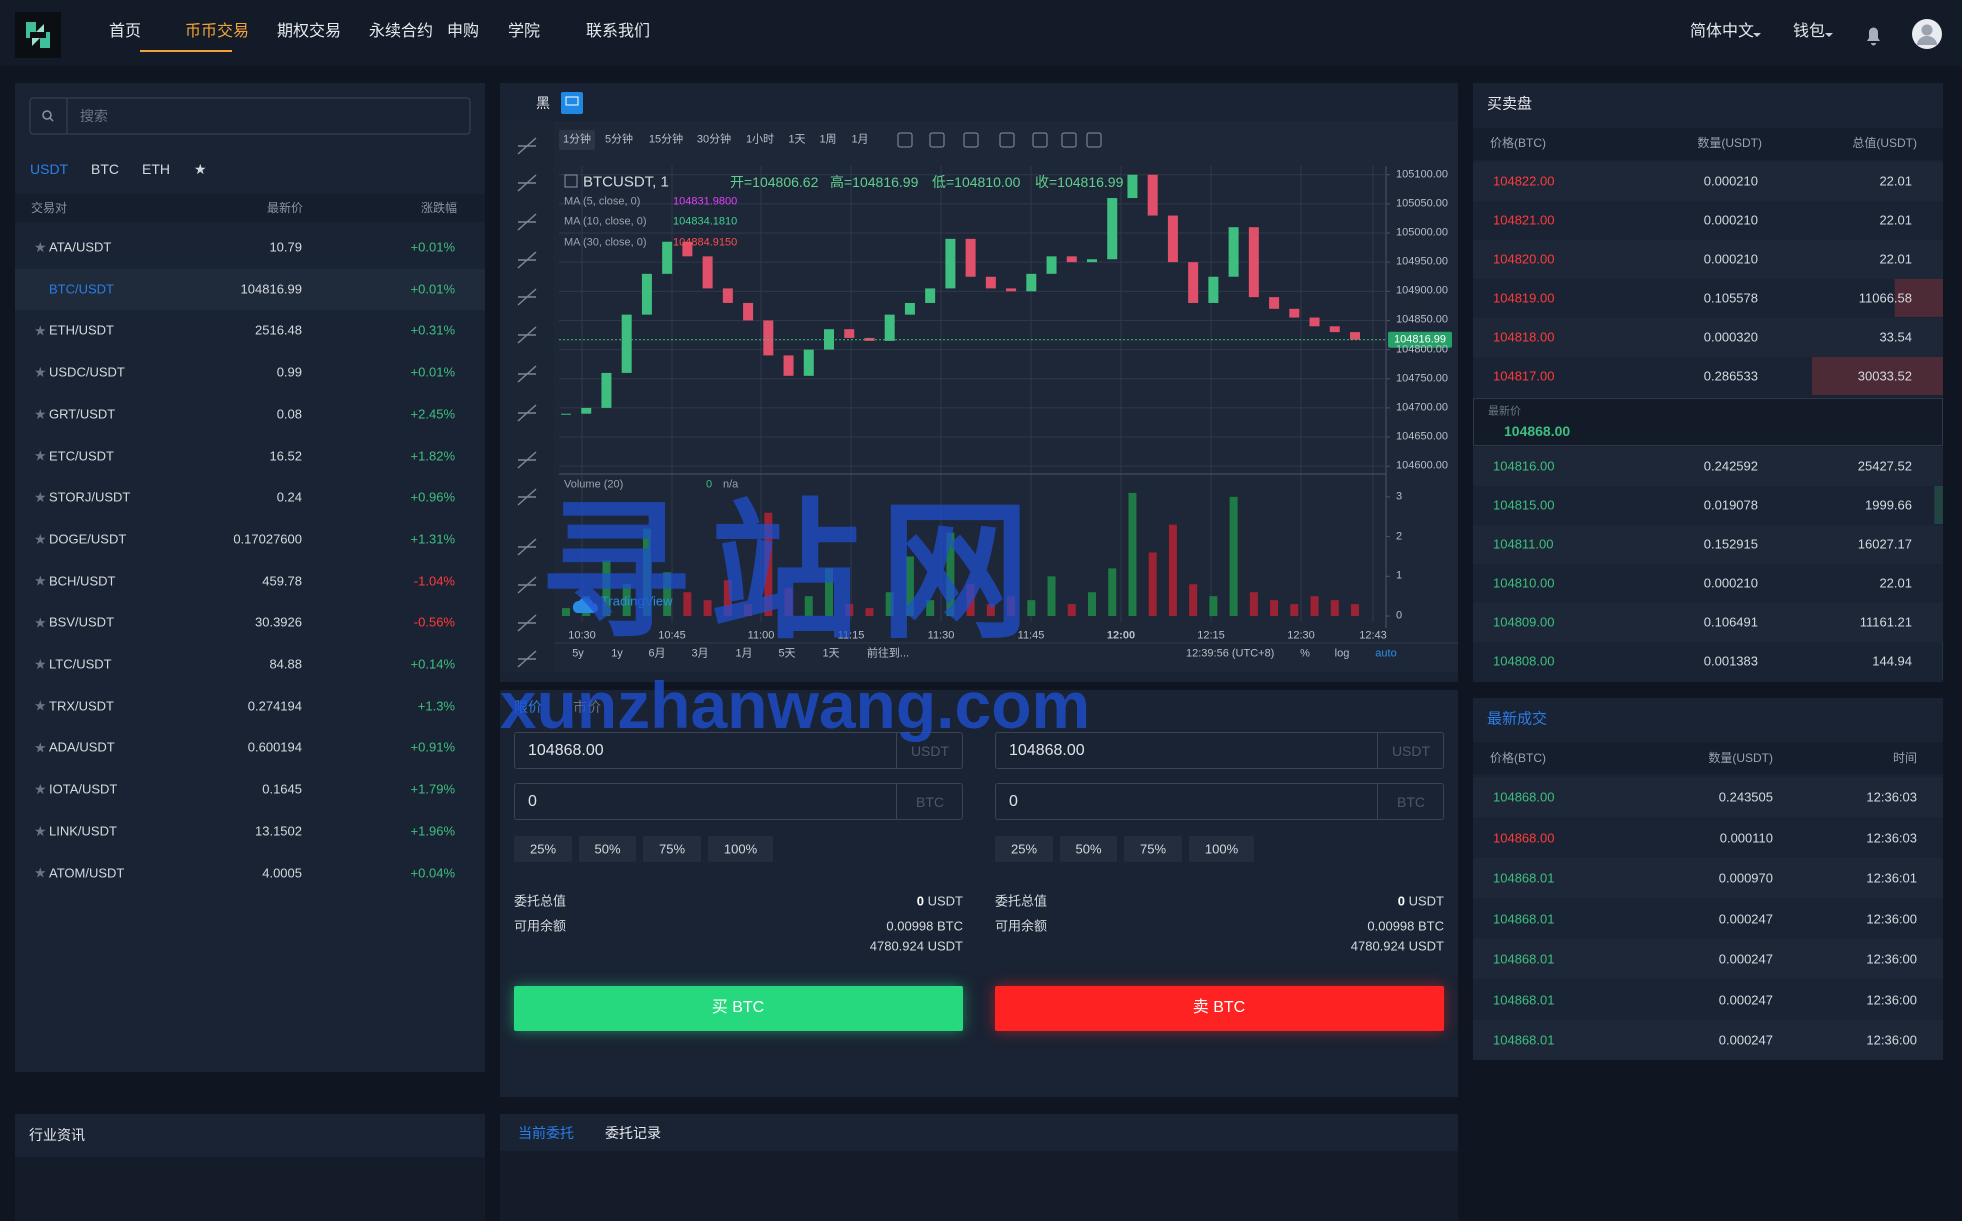  I want to click on pair-name: LTC/USDT, so click(80, 664).